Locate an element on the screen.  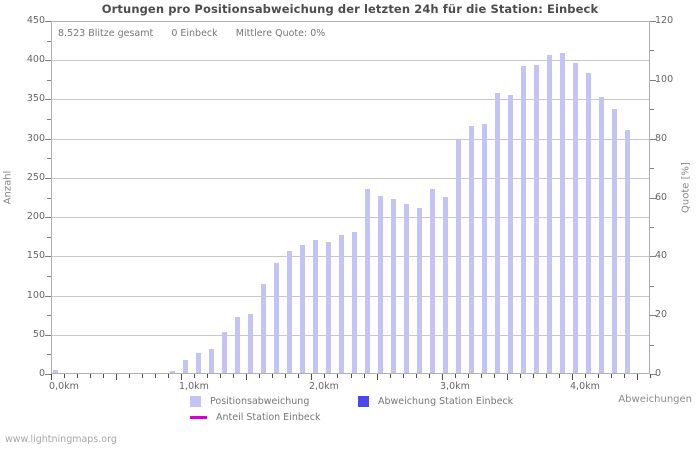
legend-square-marker is located at coordinates (363, 401).